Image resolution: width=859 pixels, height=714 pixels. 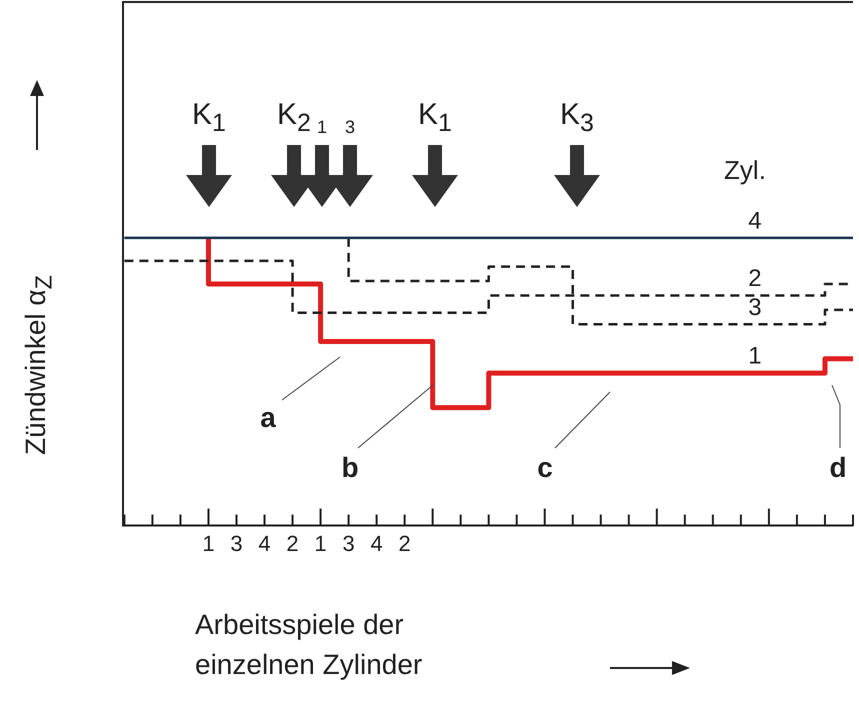 What do you see at coordinates (755, 356) in the screenshot?
I see `series-label: 1` at bounding box center [755, 356].